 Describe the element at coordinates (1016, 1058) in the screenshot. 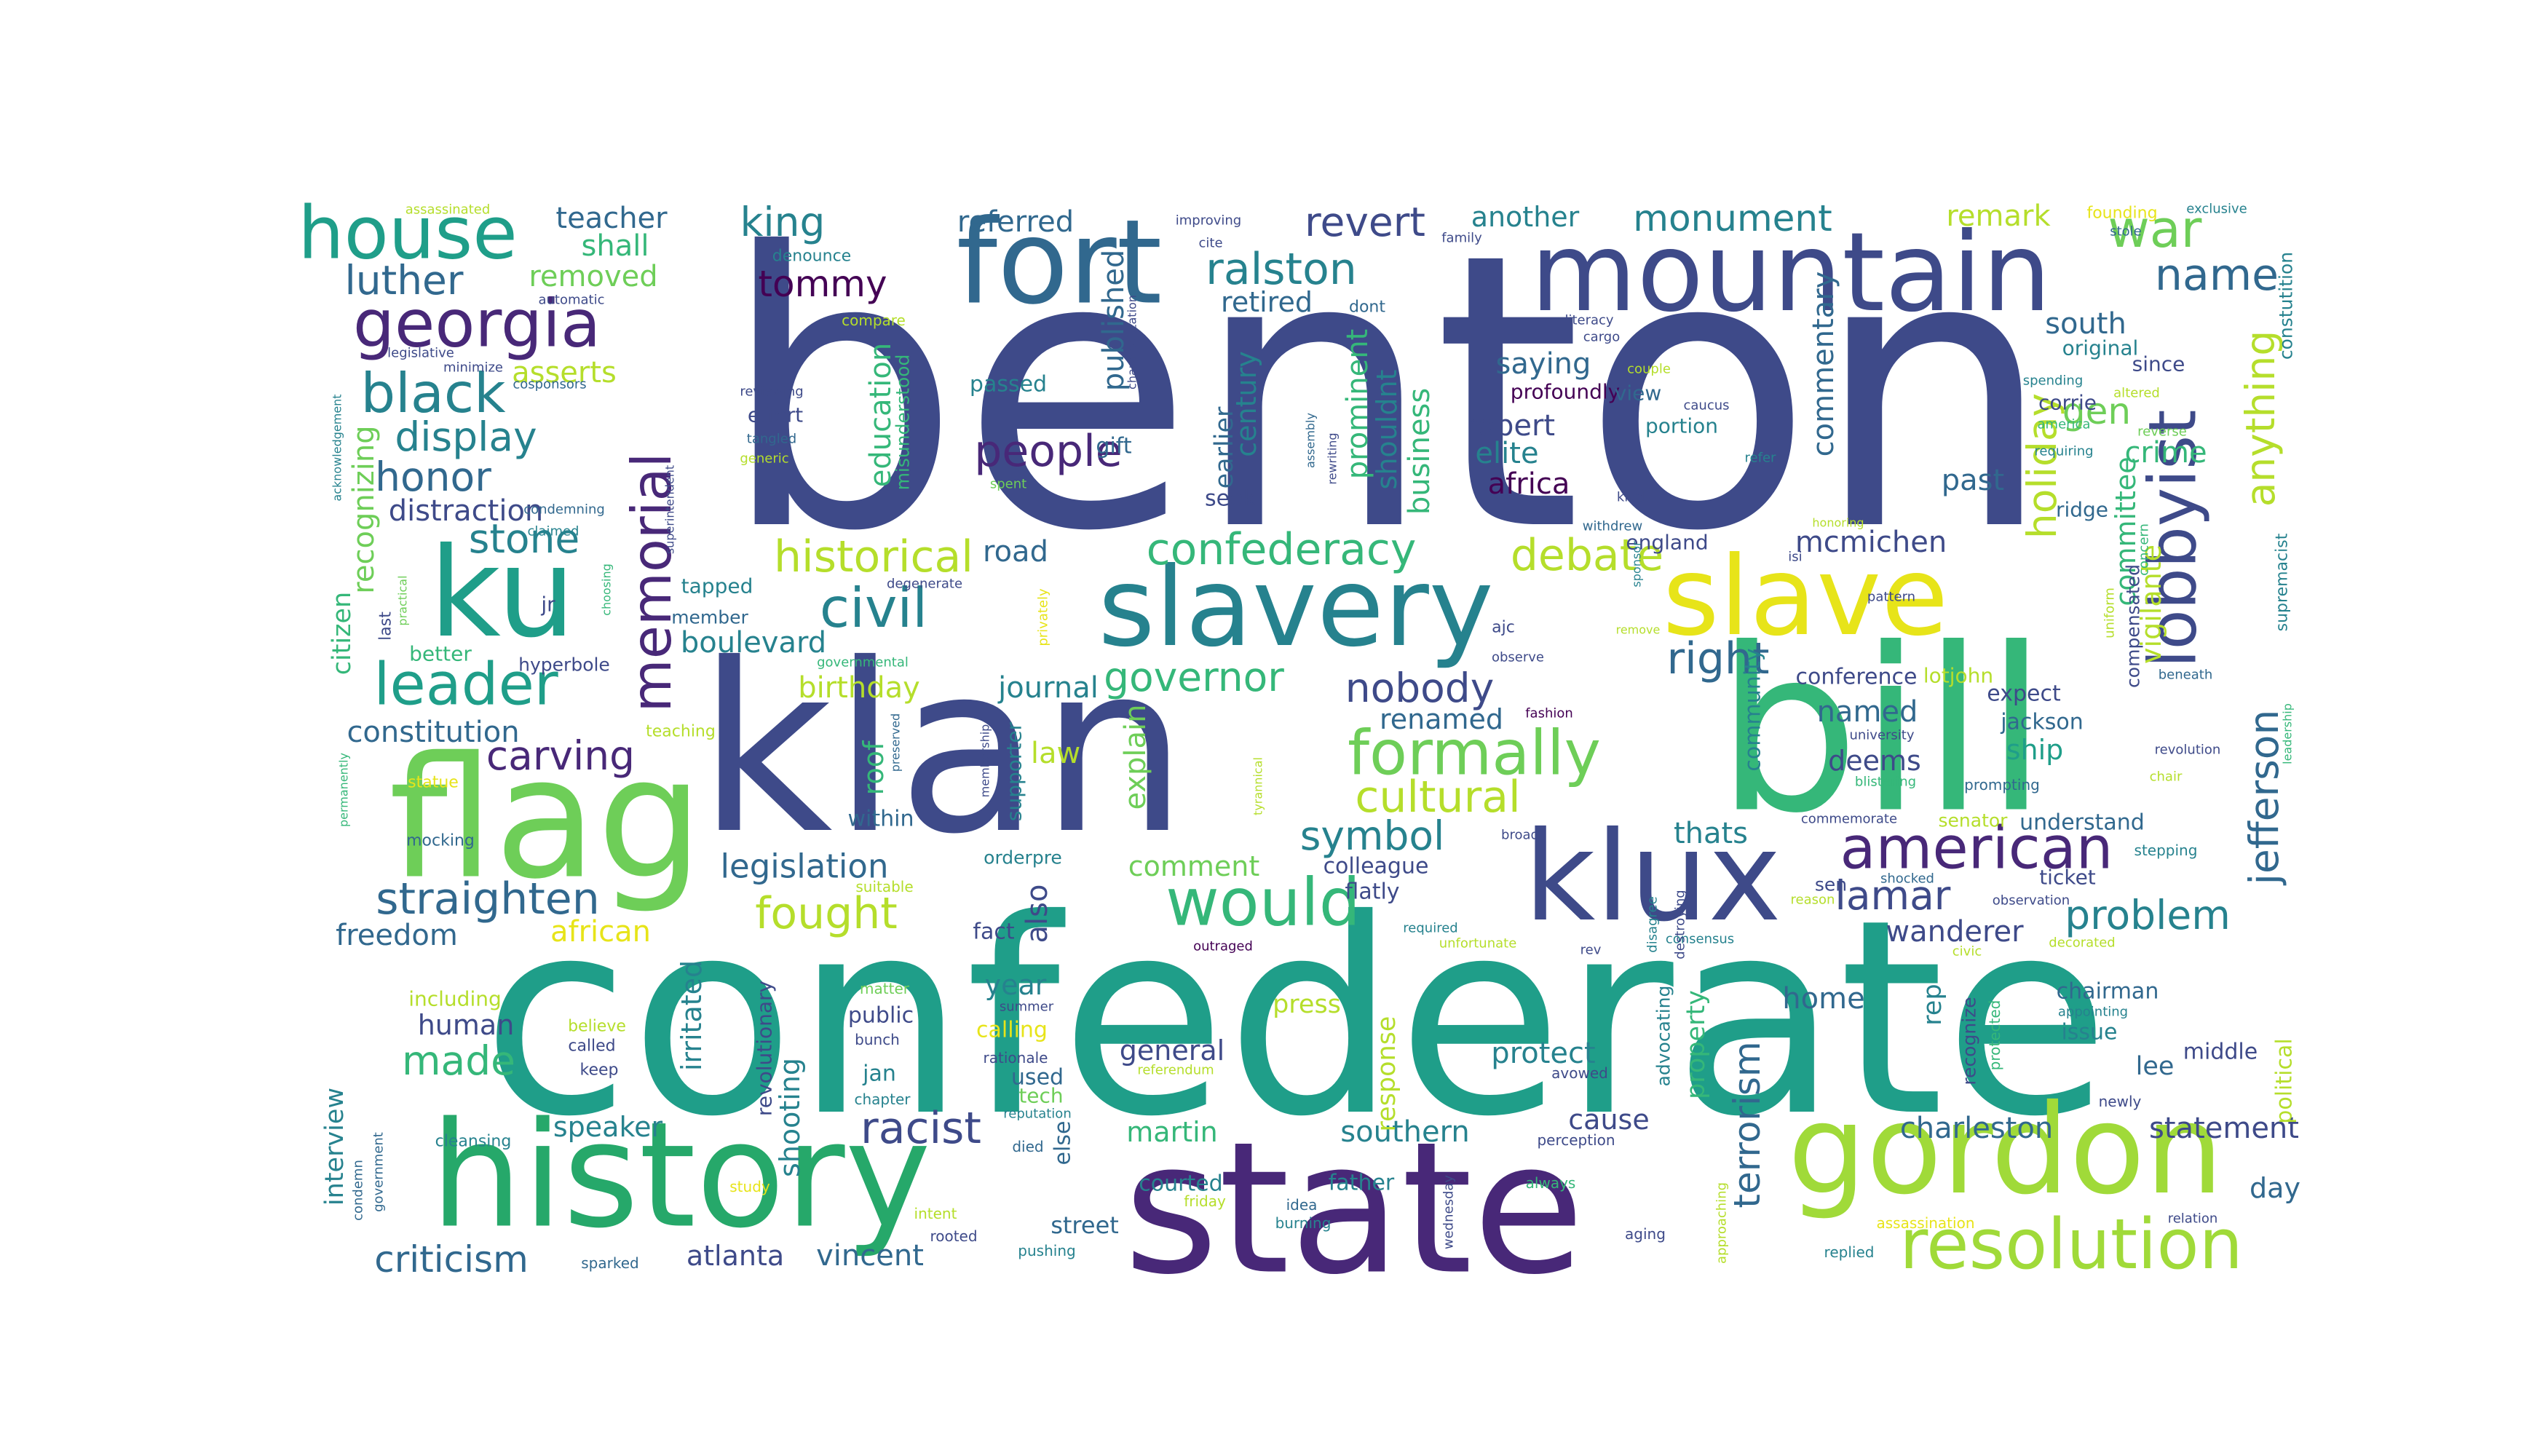

I see `word-rationale: rationale` at that location.